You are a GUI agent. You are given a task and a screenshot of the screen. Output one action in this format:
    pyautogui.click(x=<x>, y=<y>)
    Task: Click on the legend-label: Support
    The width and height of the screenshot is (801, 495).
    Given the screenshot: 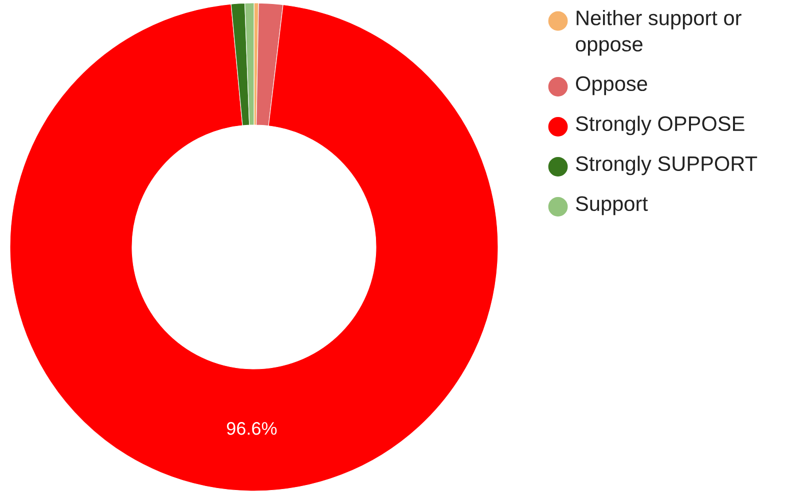 What is the action you would take?
    pyautogui.click(x=612, y=206)
    